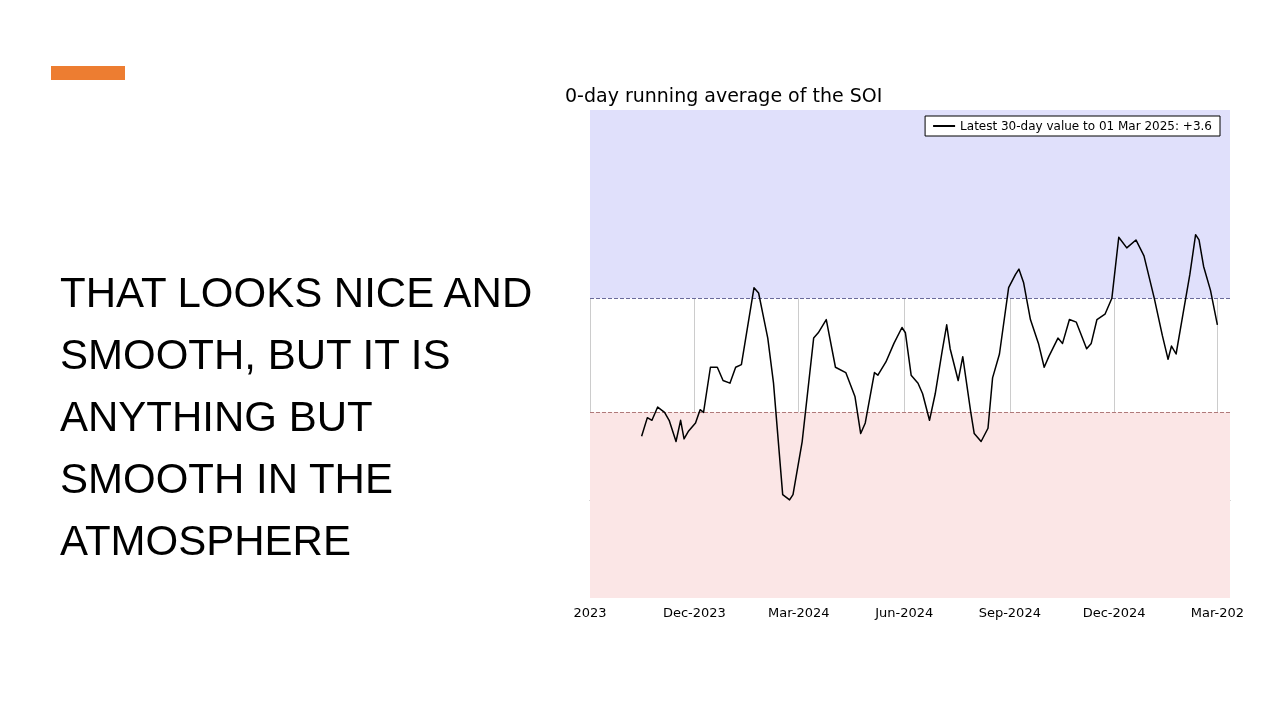 This screenshot has width=1280, height=720. I want to click on x-tick-label: Jun-2024, so click(904, 612).